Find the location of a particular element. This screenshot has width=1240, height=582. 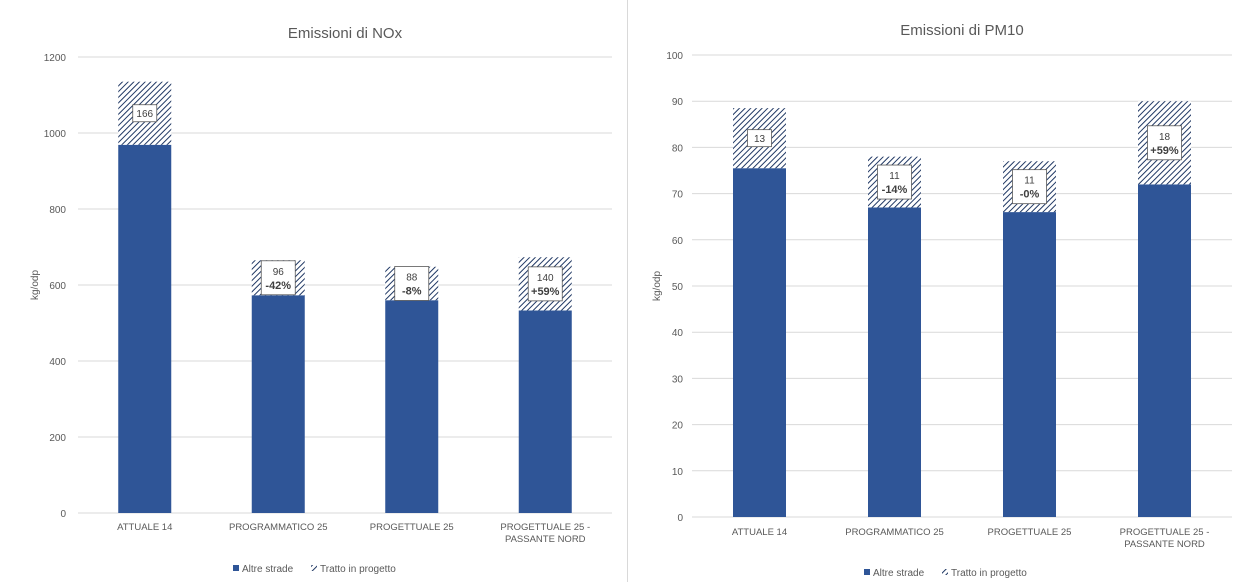

y-tick-label: 800 is located at coordinates (57, 210).